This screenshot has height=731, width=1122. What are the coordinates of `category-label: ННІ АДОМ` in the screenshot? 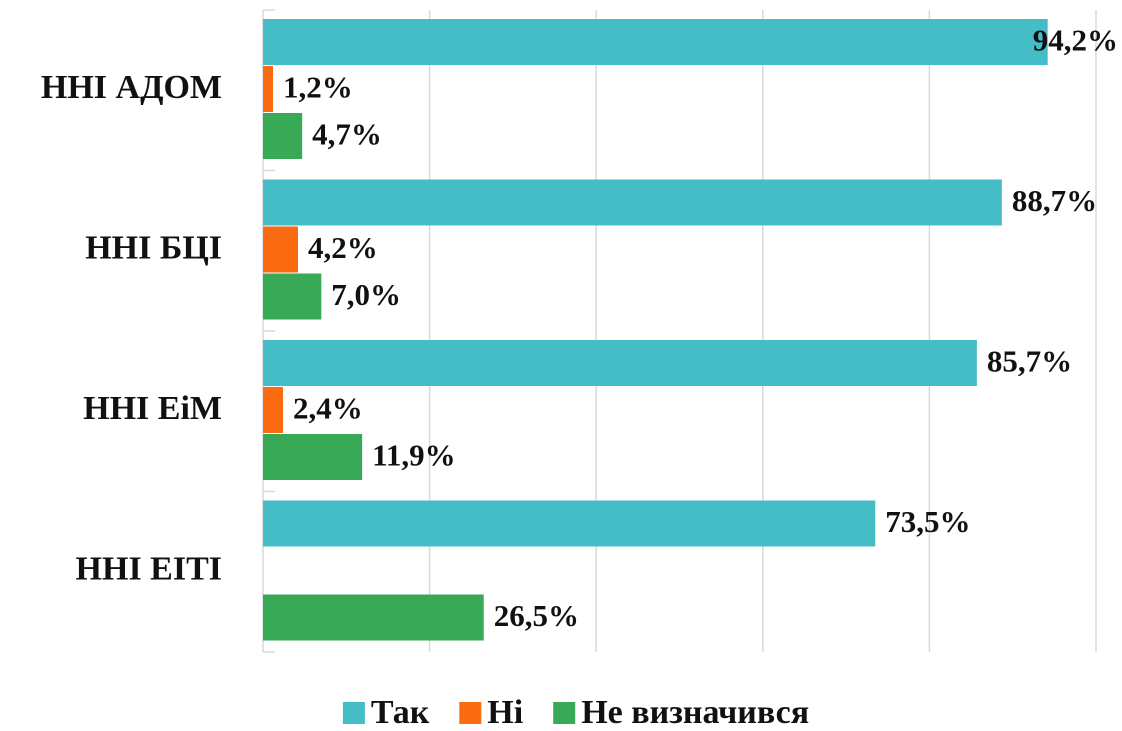 It's located at (131, 87).